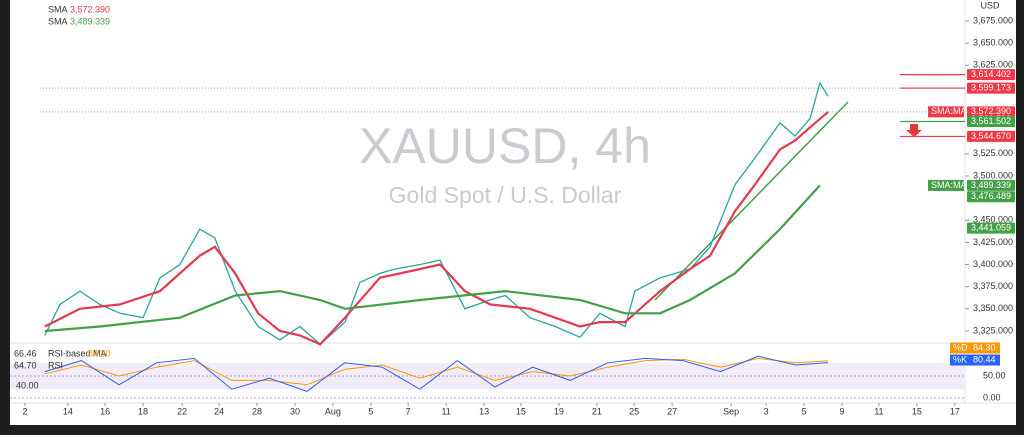  What do you see at coordinates (993, 242) in the screenshot?
I see `y-tick-label: 3,425.000` at bounding box center [993, 242].